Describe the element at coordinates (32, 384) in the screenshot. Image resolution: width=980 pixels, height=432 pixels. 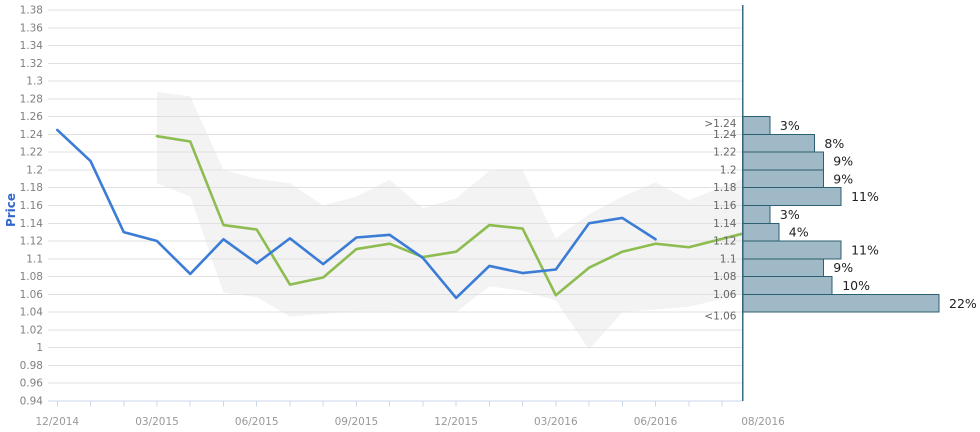
I see `y-axis-tick-label: 0.96` at that location.